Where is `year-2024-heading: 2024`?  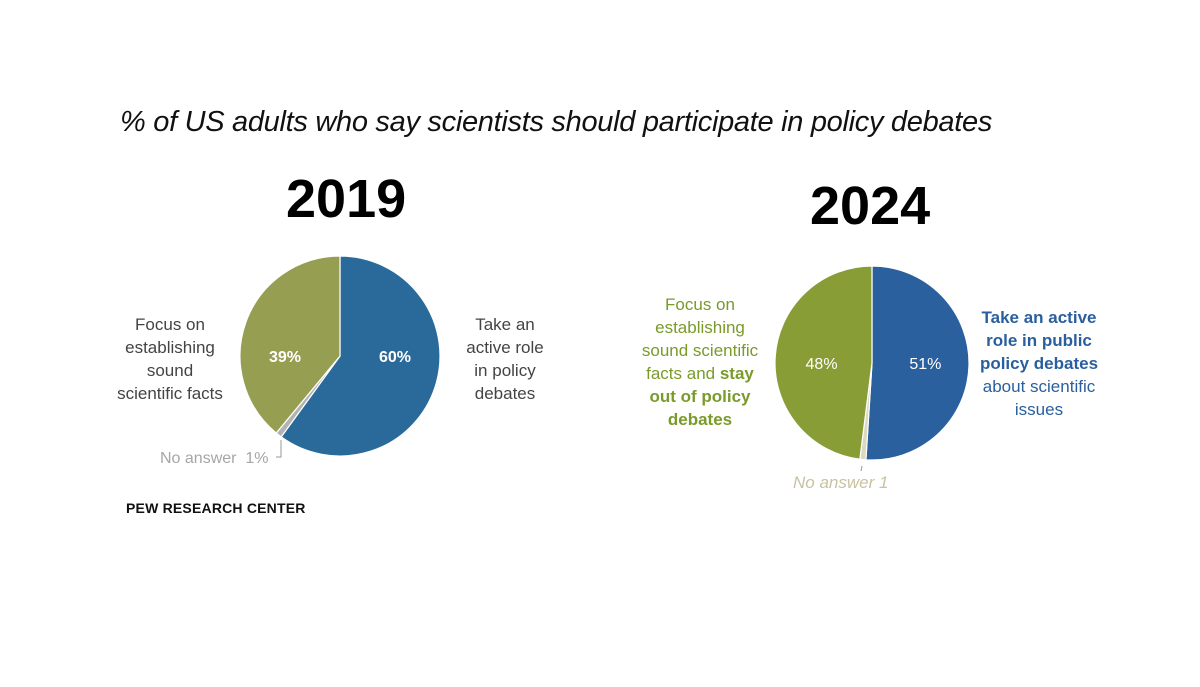 year-2024-heading: 2024 is located at coordinates (870, 206).